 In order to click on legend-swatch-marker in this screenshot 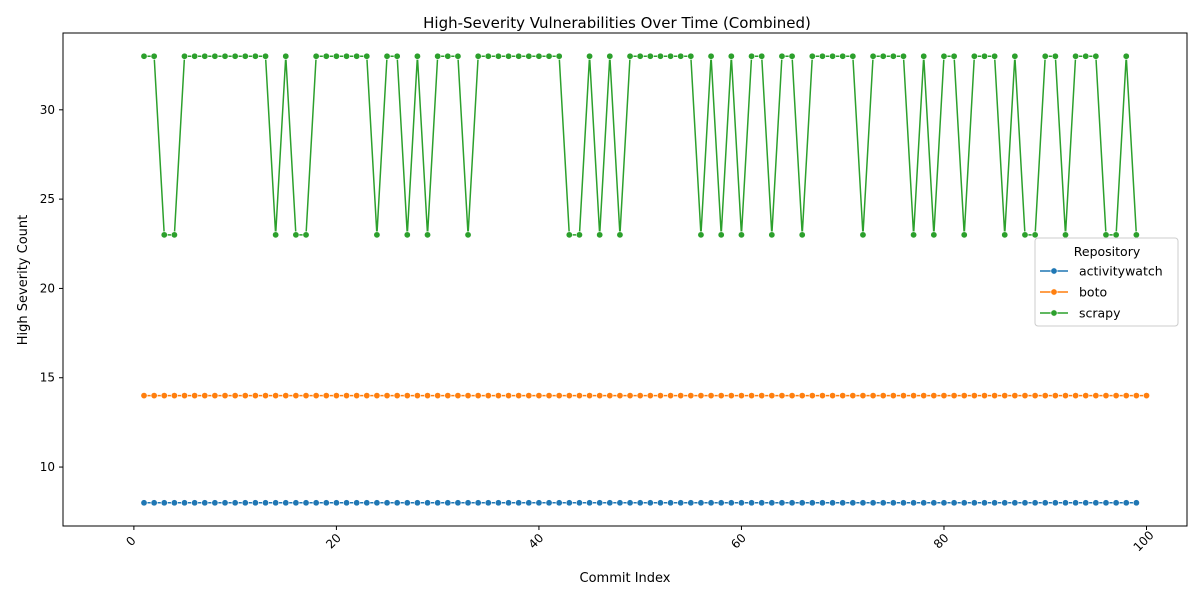, I will do `click(1054, 292)`.